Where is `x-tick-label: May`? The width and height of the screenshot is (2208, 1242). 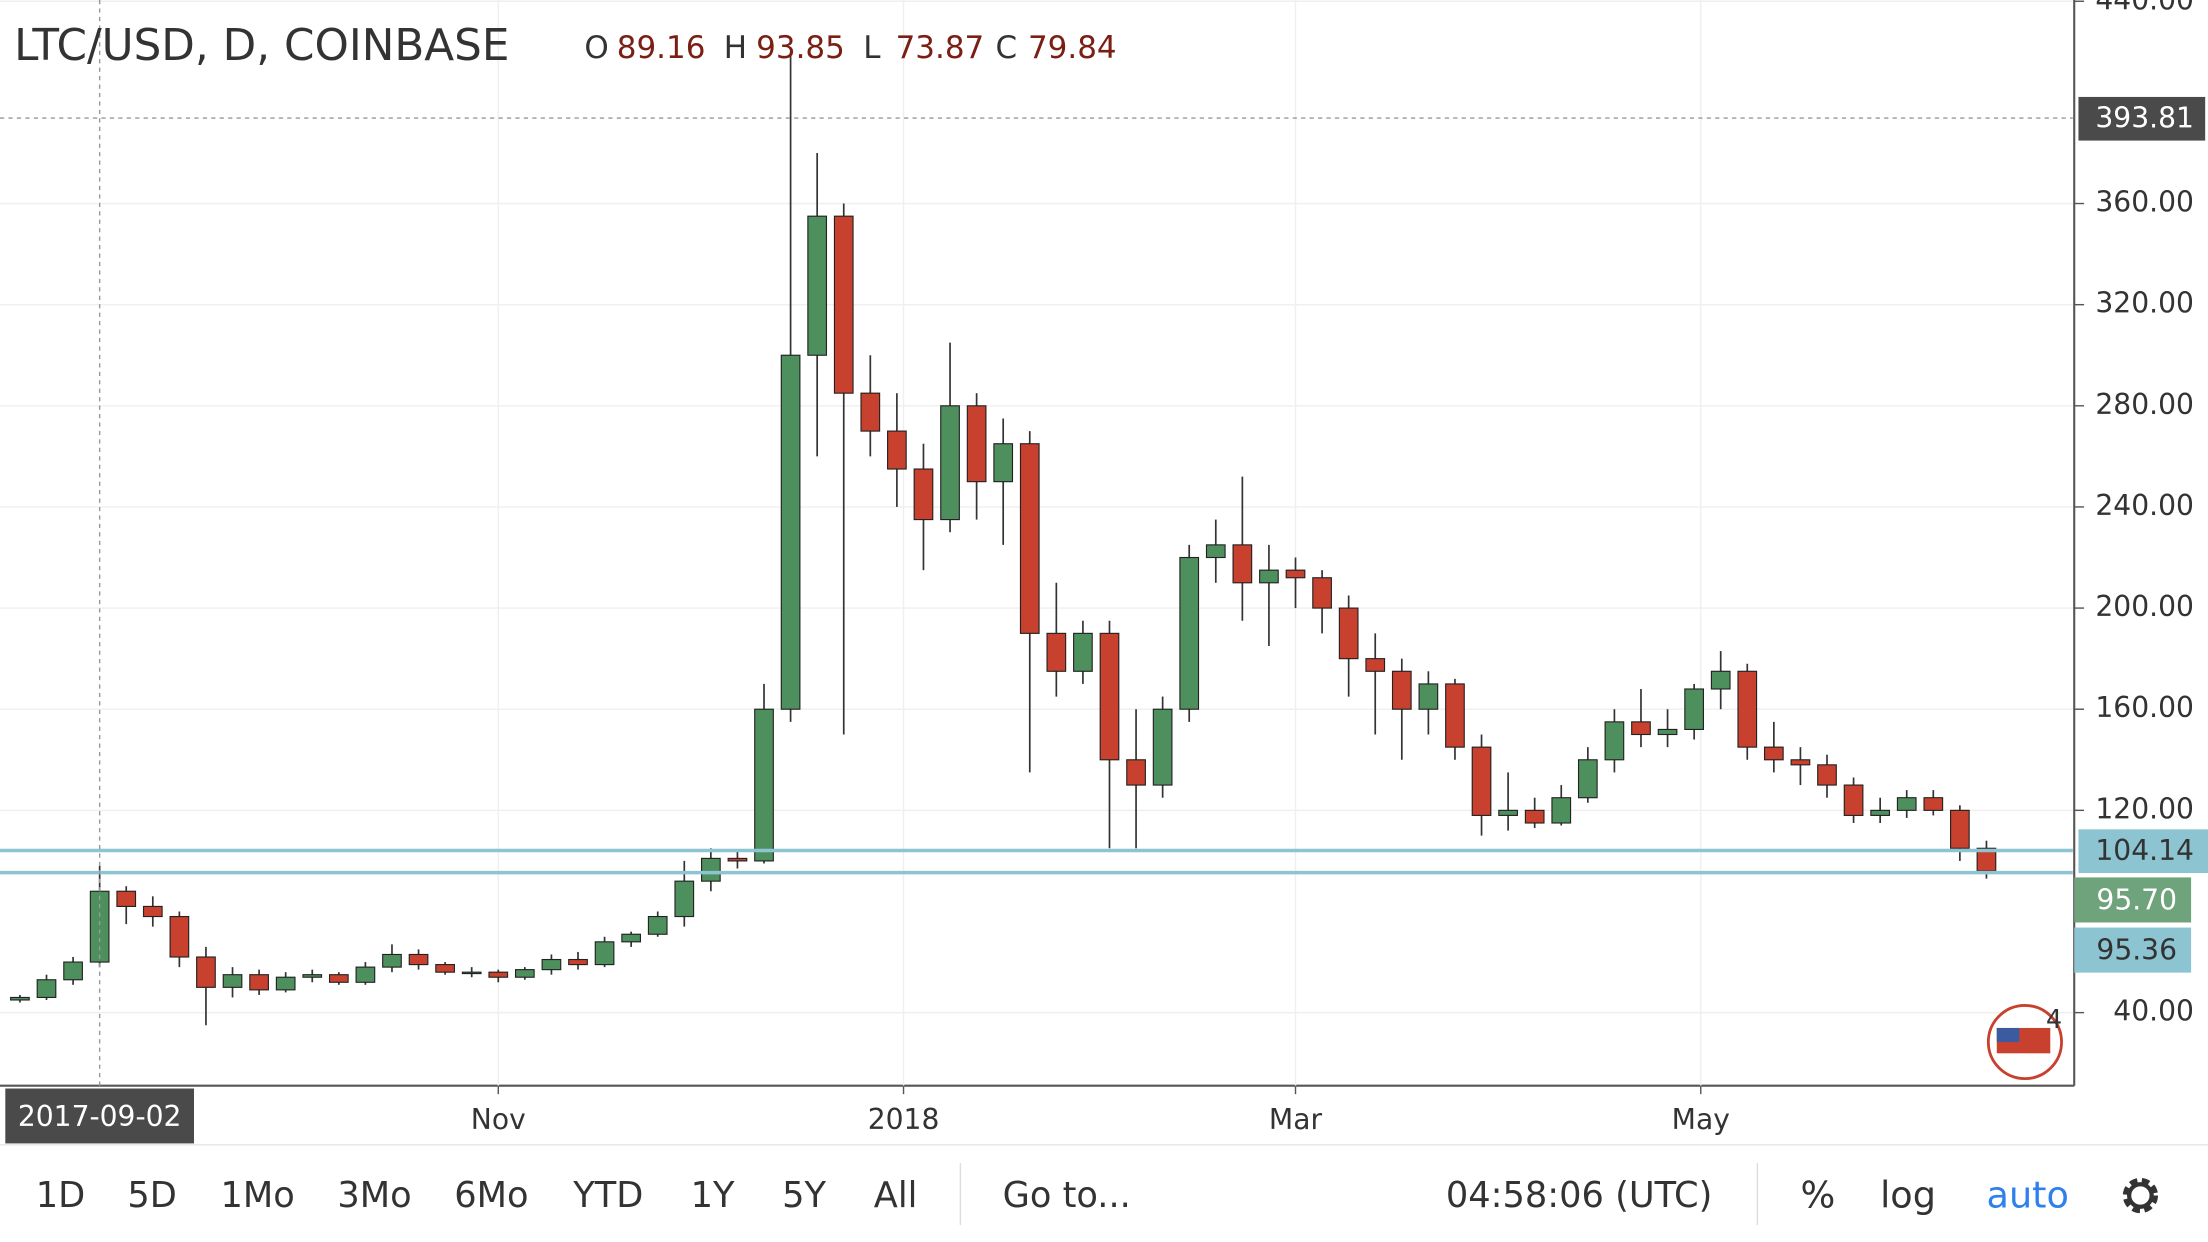 x-tick-label: May is located at coordinates (1701, 1119).